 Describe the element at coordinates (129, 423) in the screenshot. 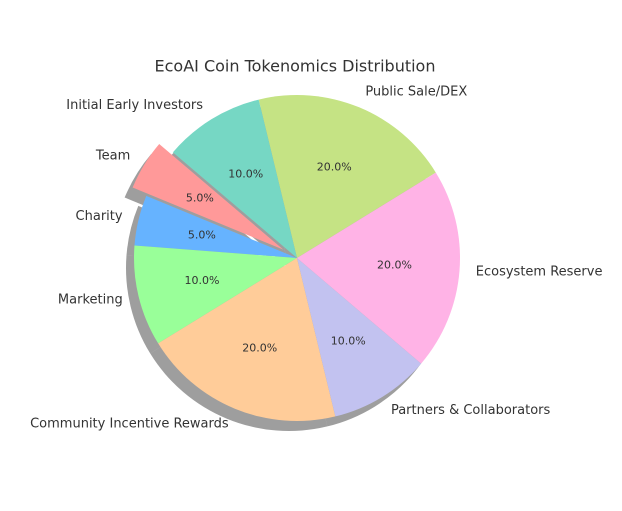

I see `category-label: Community Incentive Rewards` at that location.